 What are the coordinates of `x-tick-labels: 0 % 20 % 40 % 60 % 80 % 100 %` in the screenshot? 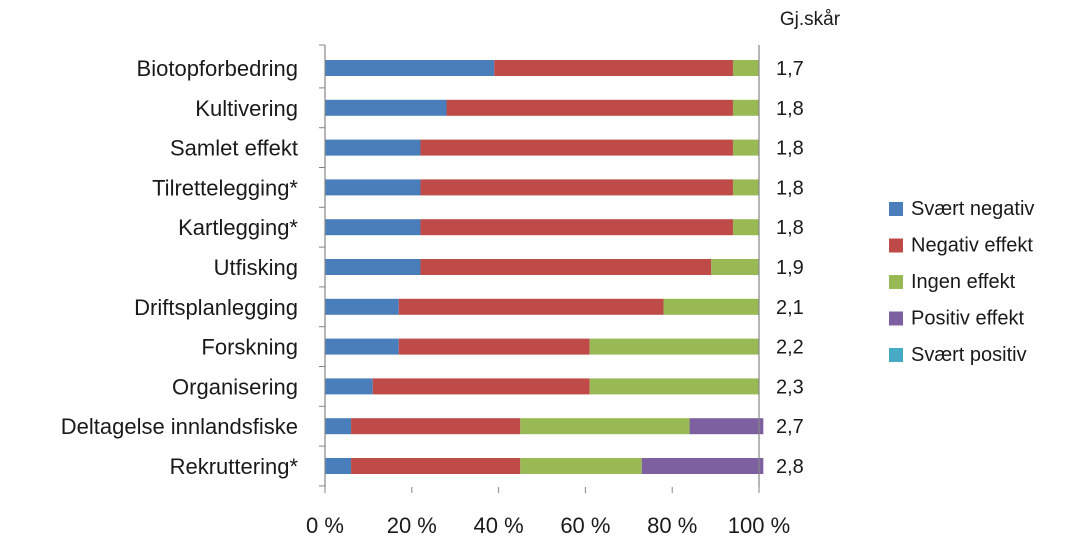 It's located at (548, 525).